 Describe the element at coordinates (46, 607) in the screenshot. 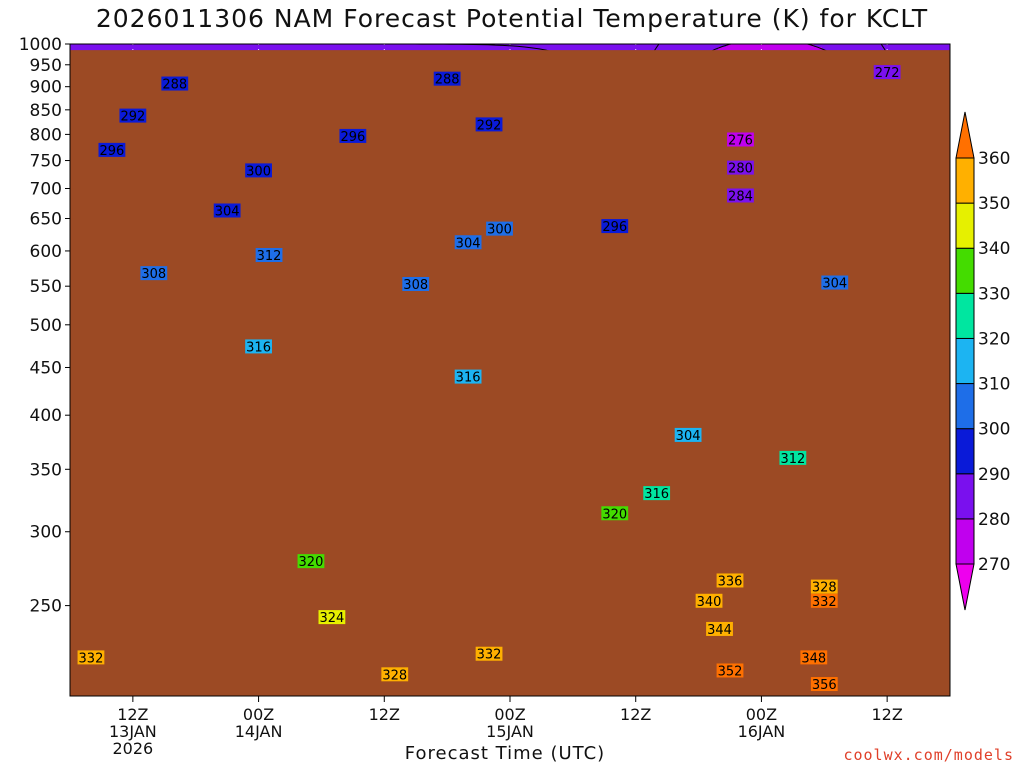

I see `y-tick-label: 250` at that location.